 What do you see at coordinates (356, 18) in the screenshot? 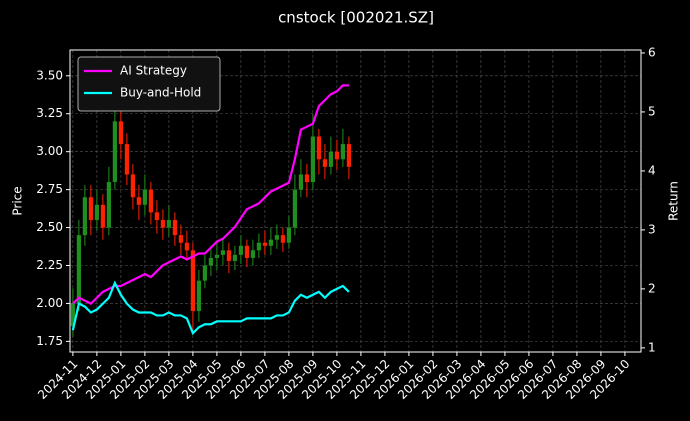
I see `chart-title: cnstock [002021.SZ]` at bounding box center [356, 18].